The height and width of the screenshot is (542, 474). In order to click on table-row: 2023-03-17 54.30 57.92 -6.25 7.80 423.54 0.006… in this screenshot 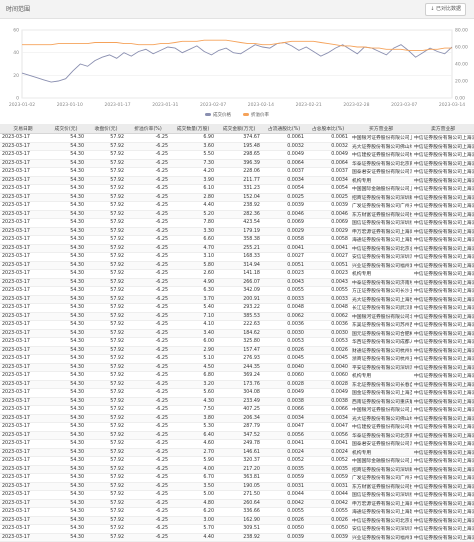, I will do `click(237, 223)`.